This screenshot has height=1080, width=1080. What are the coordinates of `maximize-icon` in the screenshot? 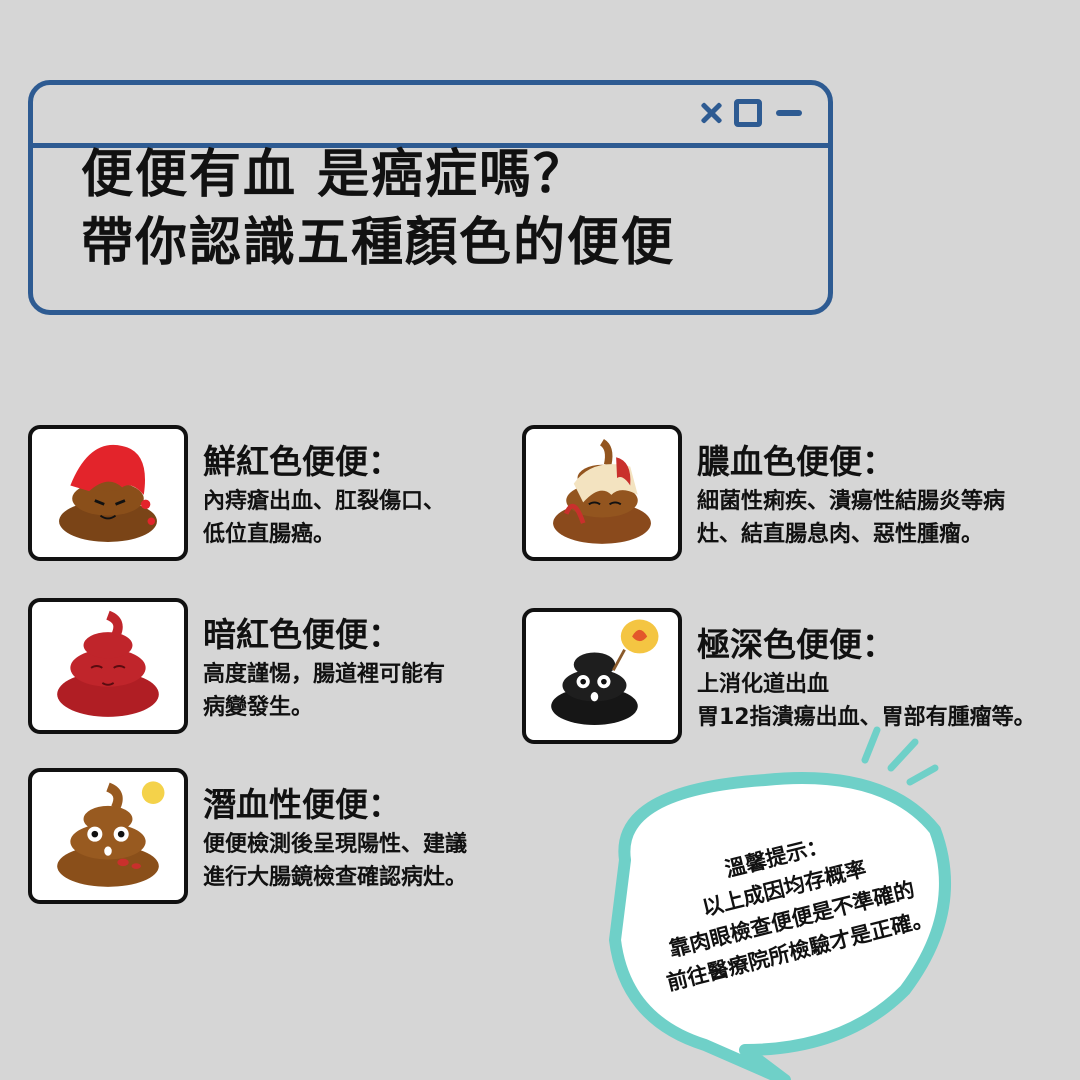 It's located at (748, 113).